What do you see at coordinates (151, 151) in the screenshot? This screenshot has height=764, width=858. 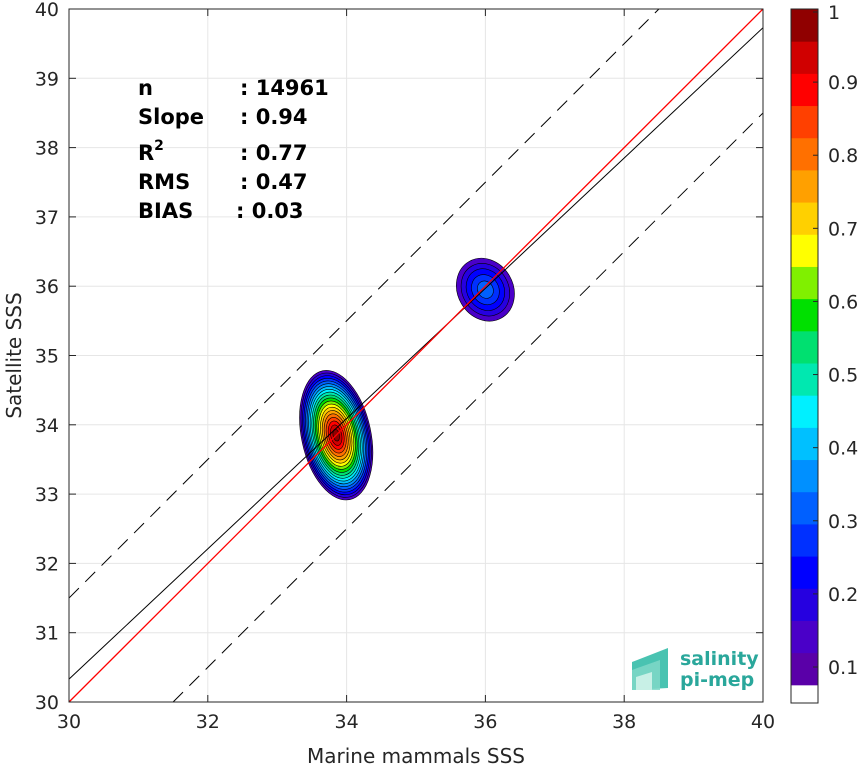 I see `stat-label: R2` at bounding box center [151, 151].